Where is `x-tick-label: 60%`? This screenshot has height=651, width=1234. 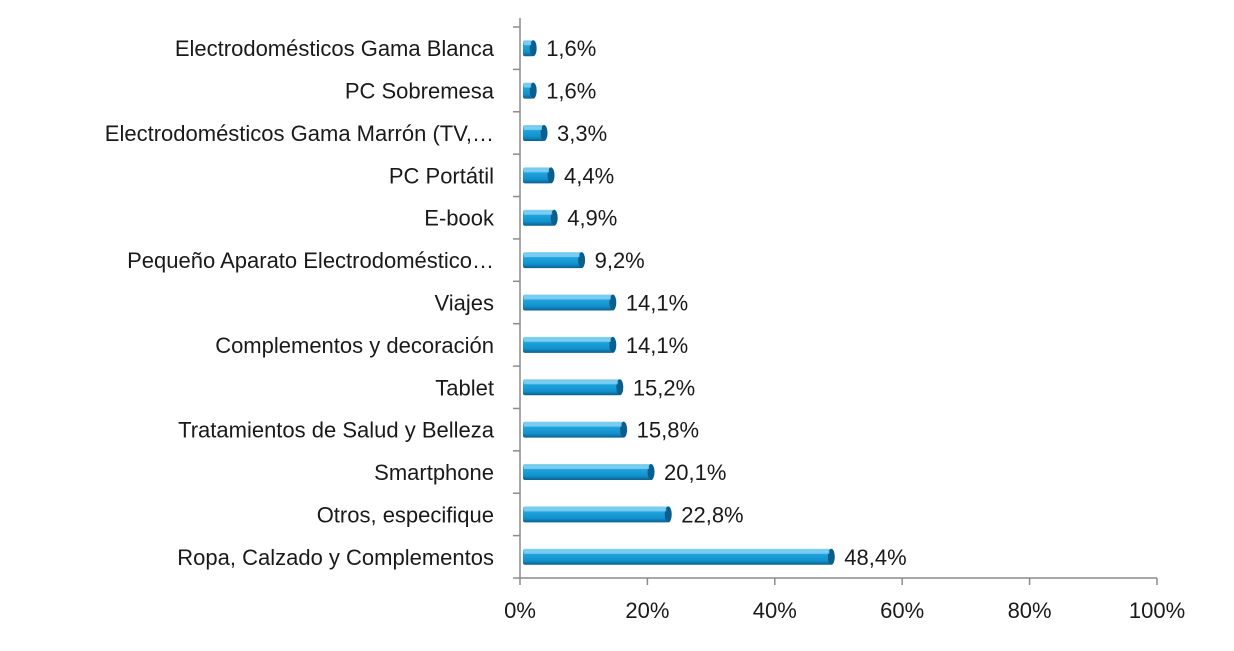
x-tick-label: 60% is located at coordinates (902, 610).